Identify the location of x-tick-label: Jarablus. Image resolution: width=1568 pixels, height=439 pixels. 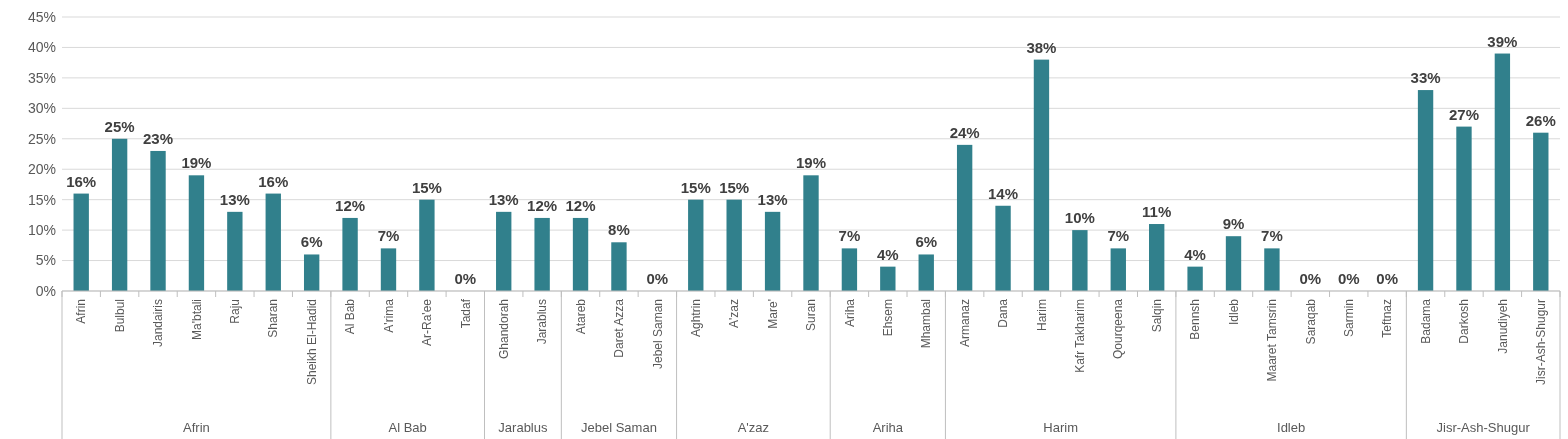
(542, 322).